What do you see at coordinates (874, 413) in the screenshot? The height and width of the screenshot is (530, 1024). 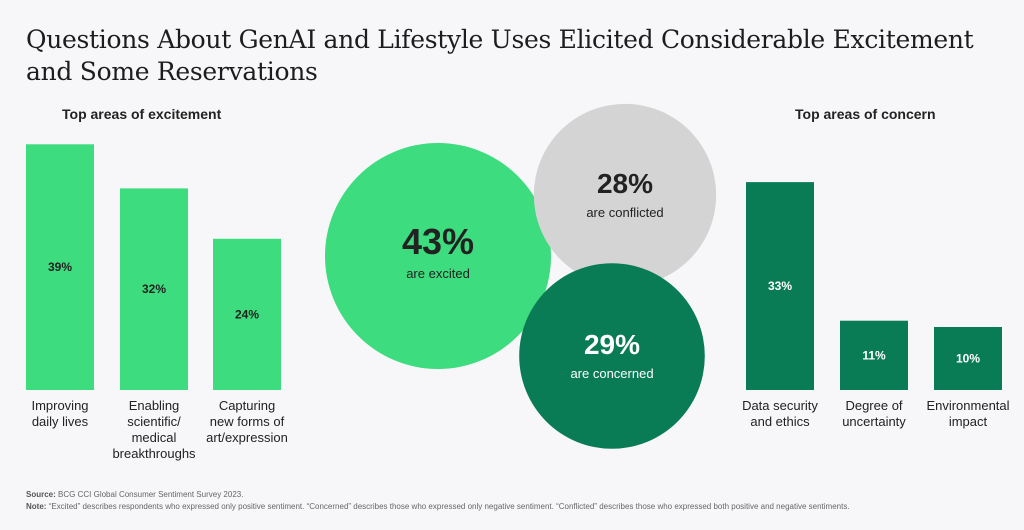 I see `concern-category-label-2: Degree of uncertainty` at bounding box center [874, 413].